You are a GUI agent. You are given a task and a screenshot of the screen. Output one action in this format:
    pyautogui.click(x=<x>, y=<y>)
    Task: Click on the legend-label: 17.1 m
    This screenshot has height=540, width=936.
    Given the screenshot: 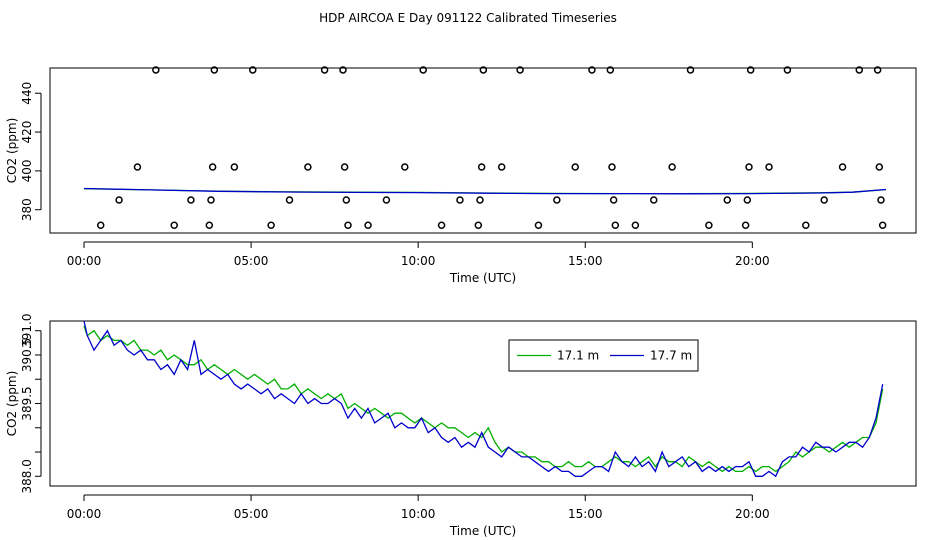 What is the action you would take?
    pyautogui.click(x=578, y=356)
    